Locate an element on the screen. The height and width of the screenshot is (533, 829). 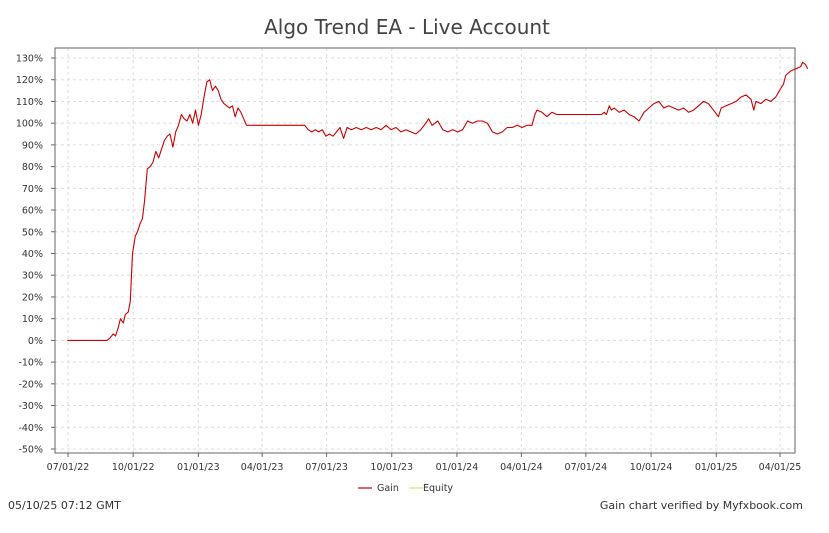
x-tick-label: 10/01/24 is located at coordinates (651, 467).